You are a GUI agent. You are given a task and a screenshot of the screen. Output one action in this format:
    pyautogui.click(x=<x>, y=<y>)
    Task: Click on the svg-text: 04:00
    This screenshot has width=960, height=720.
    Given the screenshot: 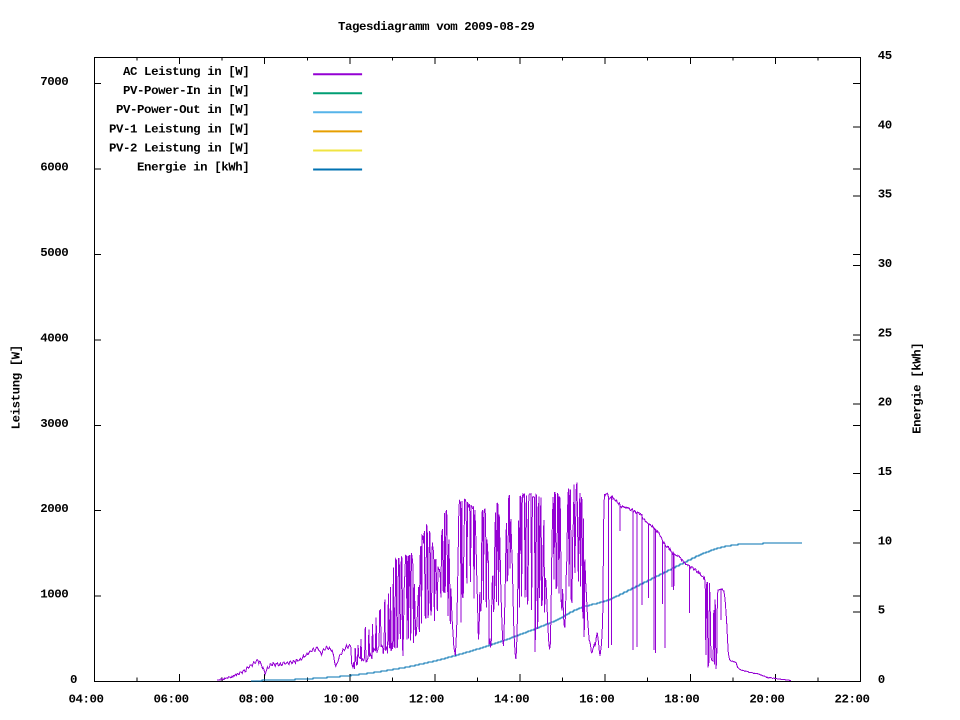 What is the action you would take?
    pyautogui.click(x=85, y=699)
    